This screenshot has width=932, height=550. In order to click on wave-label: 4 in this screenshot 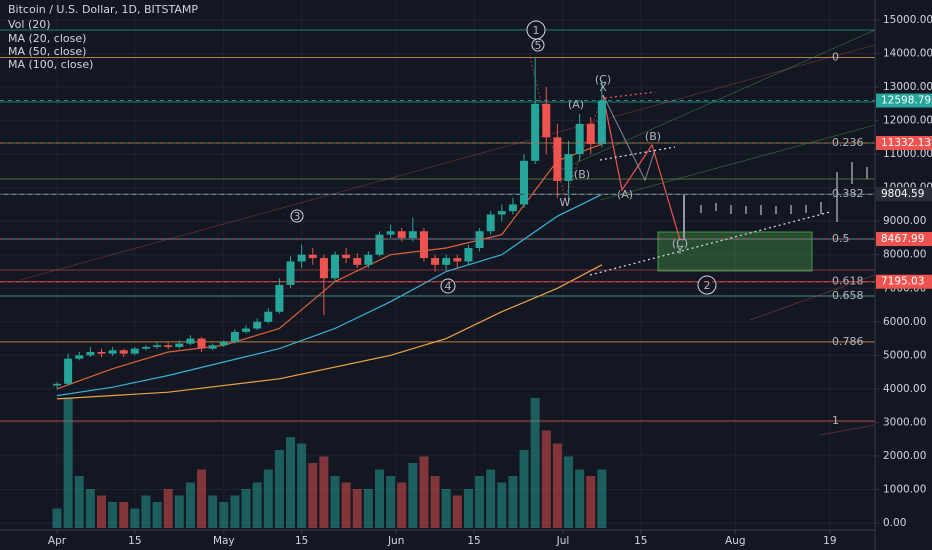, I will do `click(448, 286)`.